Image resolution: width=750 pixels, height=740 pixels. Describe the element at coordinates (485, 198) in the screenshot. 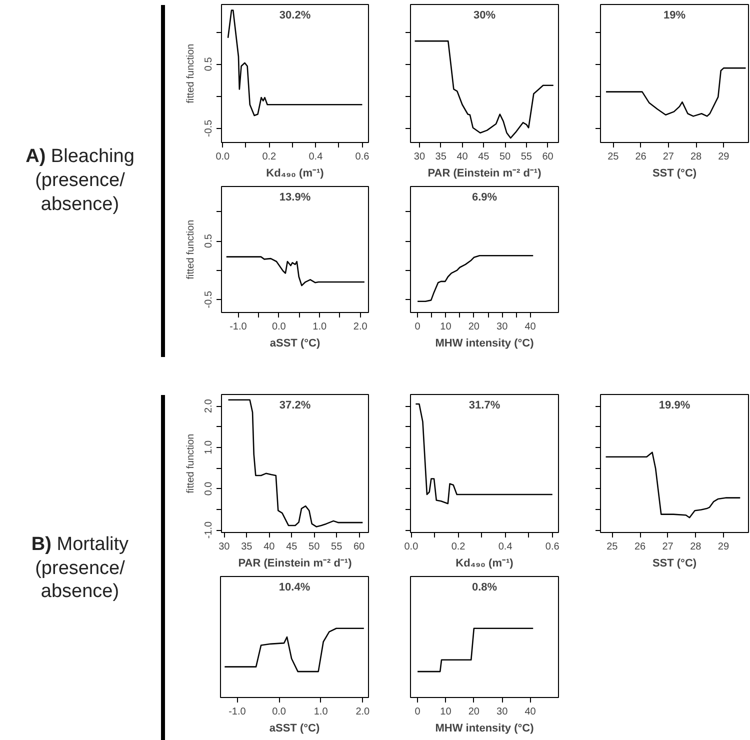

I see `chart-title: 6.9%` at that location.